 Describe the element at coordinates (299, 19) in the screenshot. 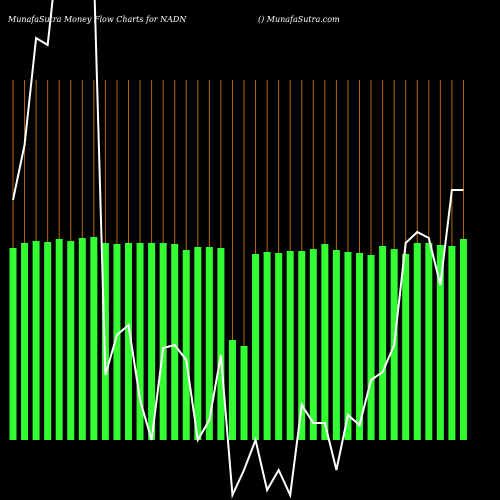

I see `chart-subtitle: () MunafaSutra.com` at that location.